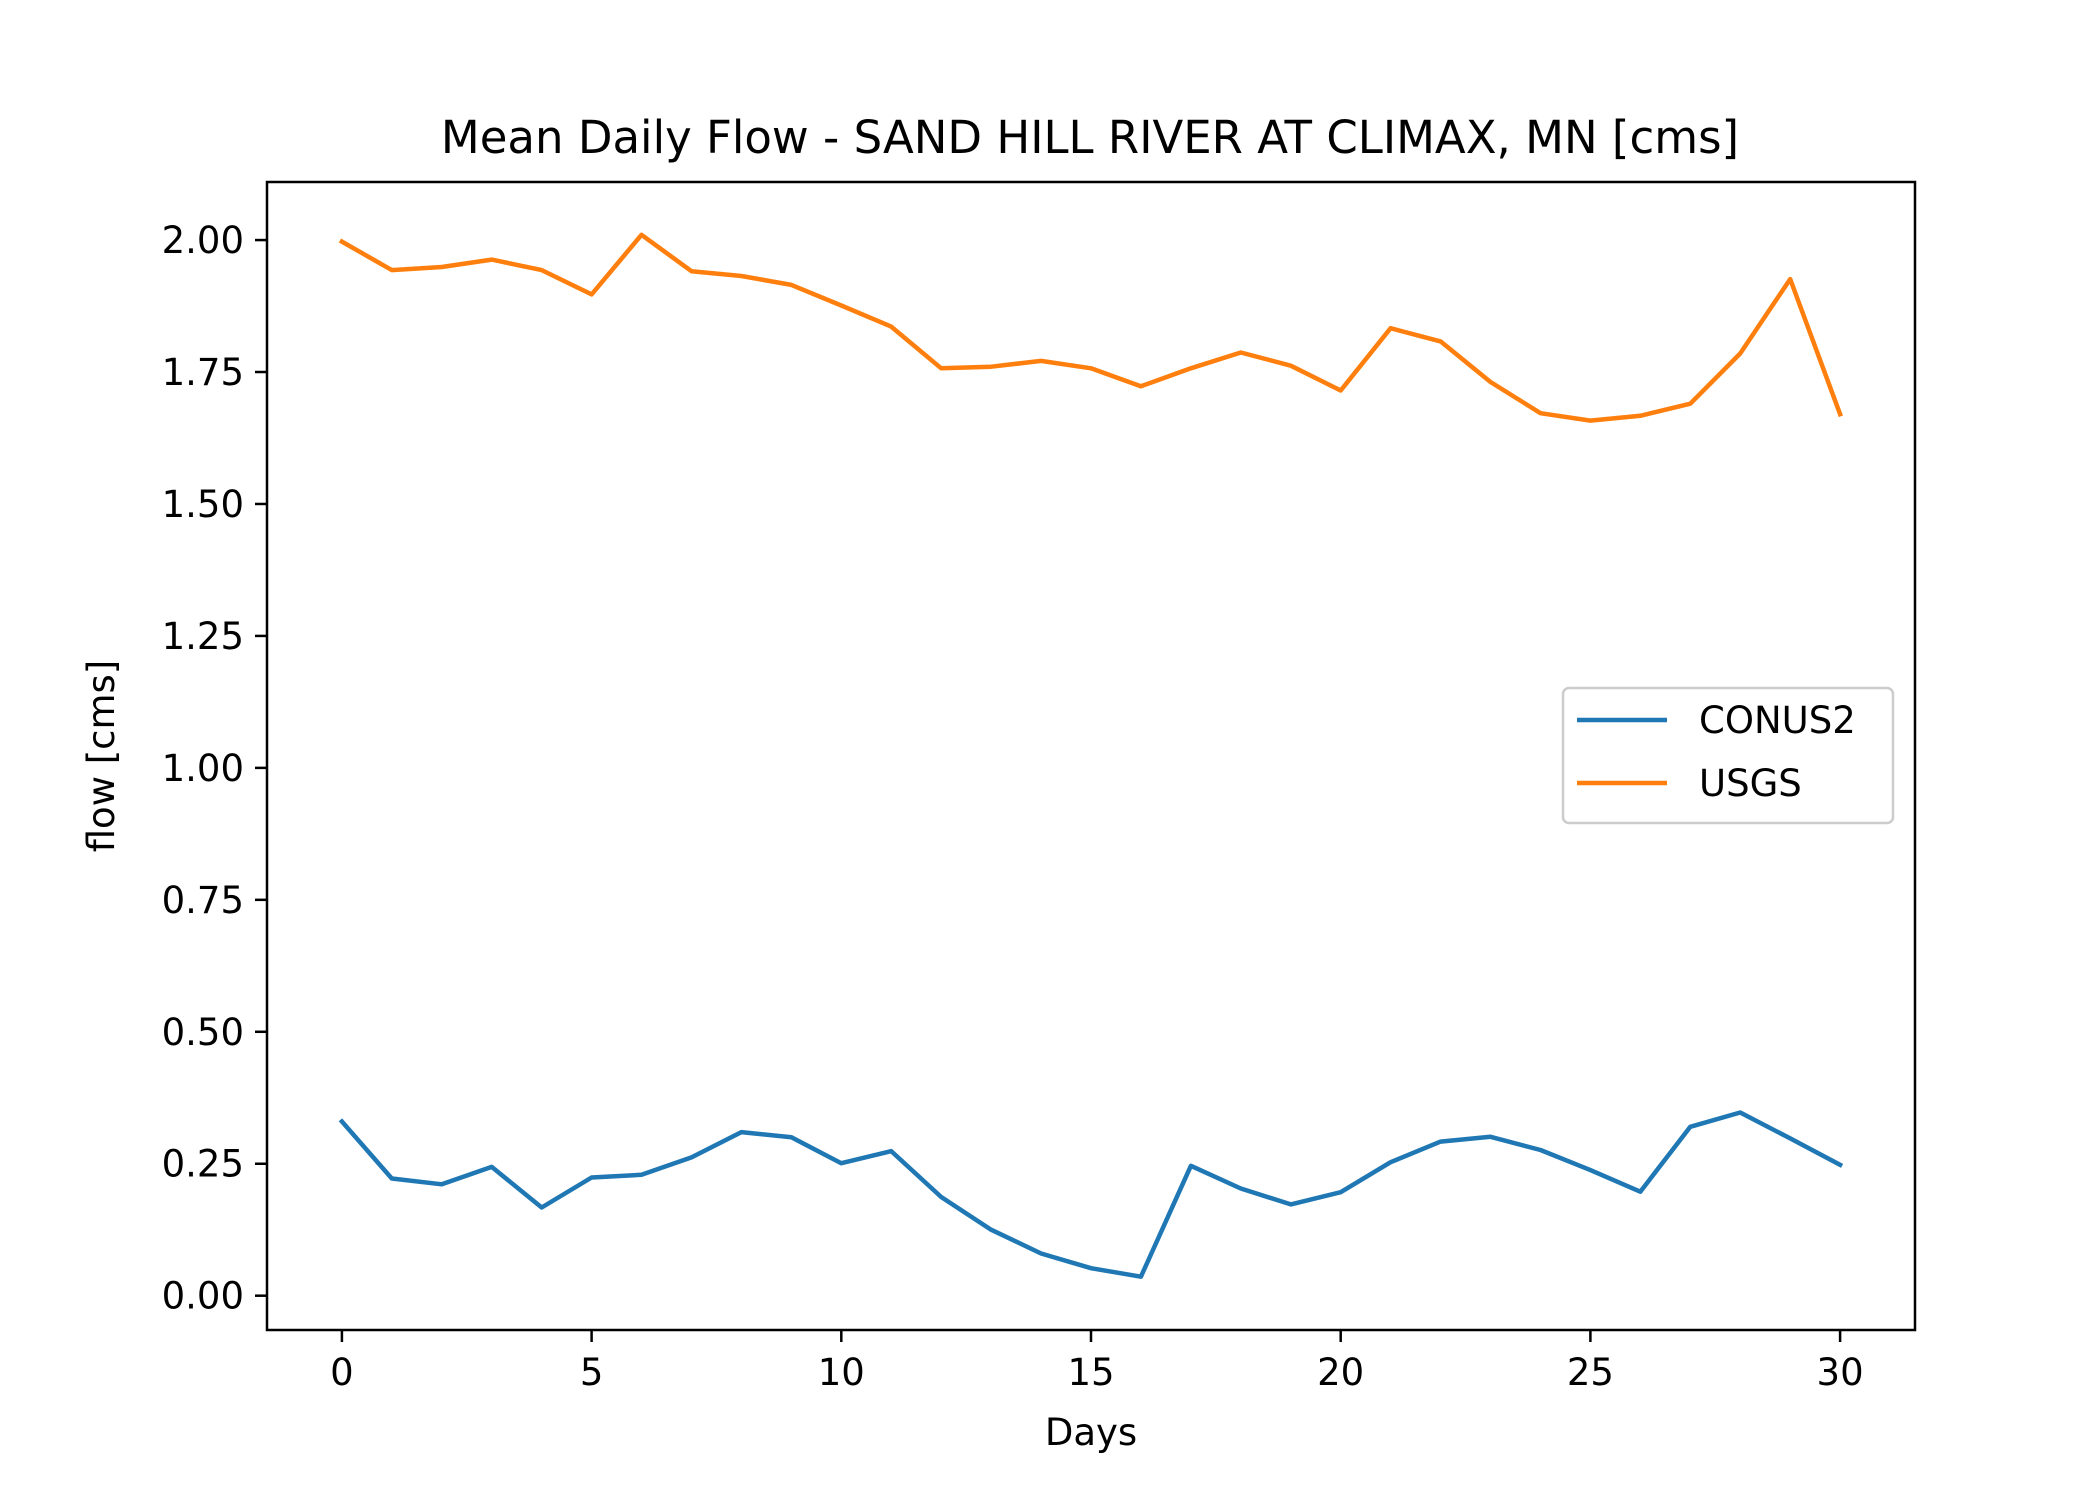 Image resolution: width=2100 pixels, height=1500 pixels. What do you see at coordinates (1728, 755) in the screenshot?
I see `legend: CONUS2 USGS` at bounding box center [1728, 755].